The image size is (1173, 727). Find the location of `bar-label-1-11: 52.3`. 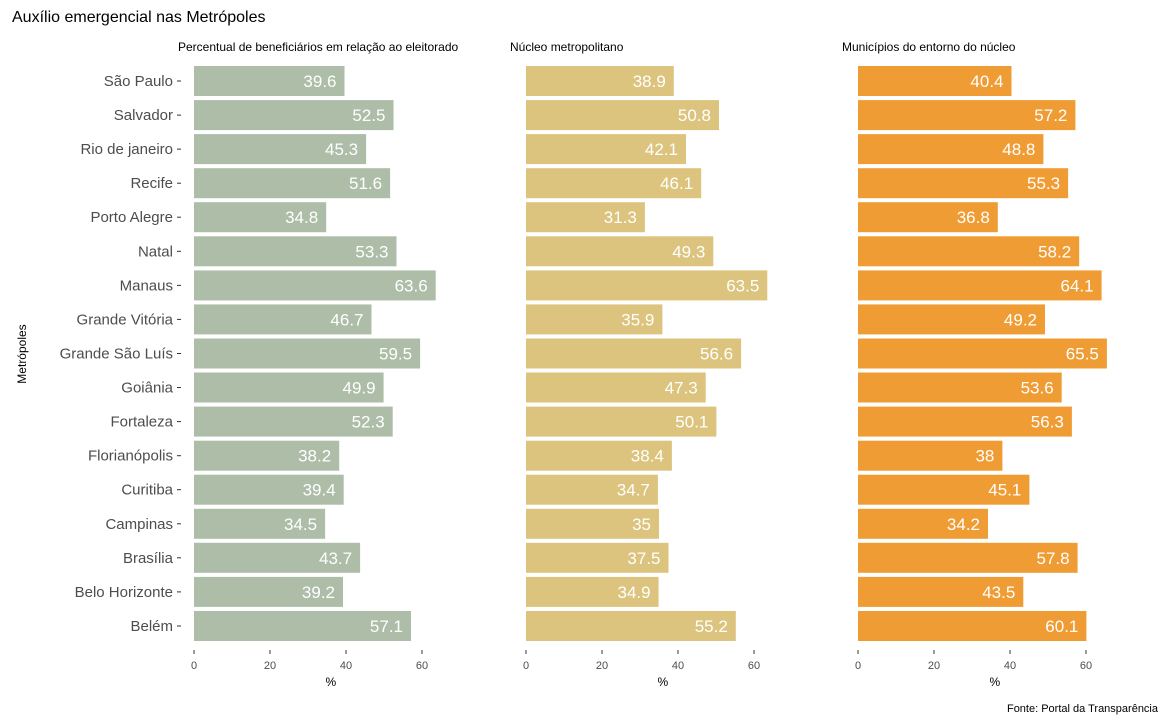

bar-label-1-11: 52.3 is located at coordinates (368, 422).